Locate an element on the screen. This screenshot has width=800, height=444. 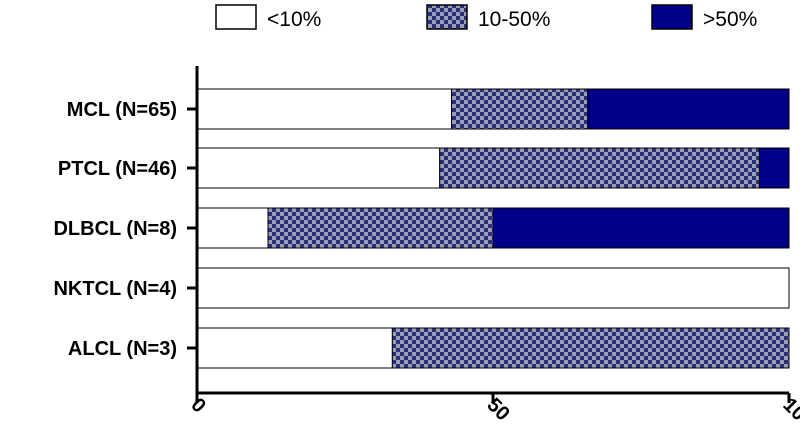
category-label-2: DLBCL (N=8) is located at coordinates (115, 229).